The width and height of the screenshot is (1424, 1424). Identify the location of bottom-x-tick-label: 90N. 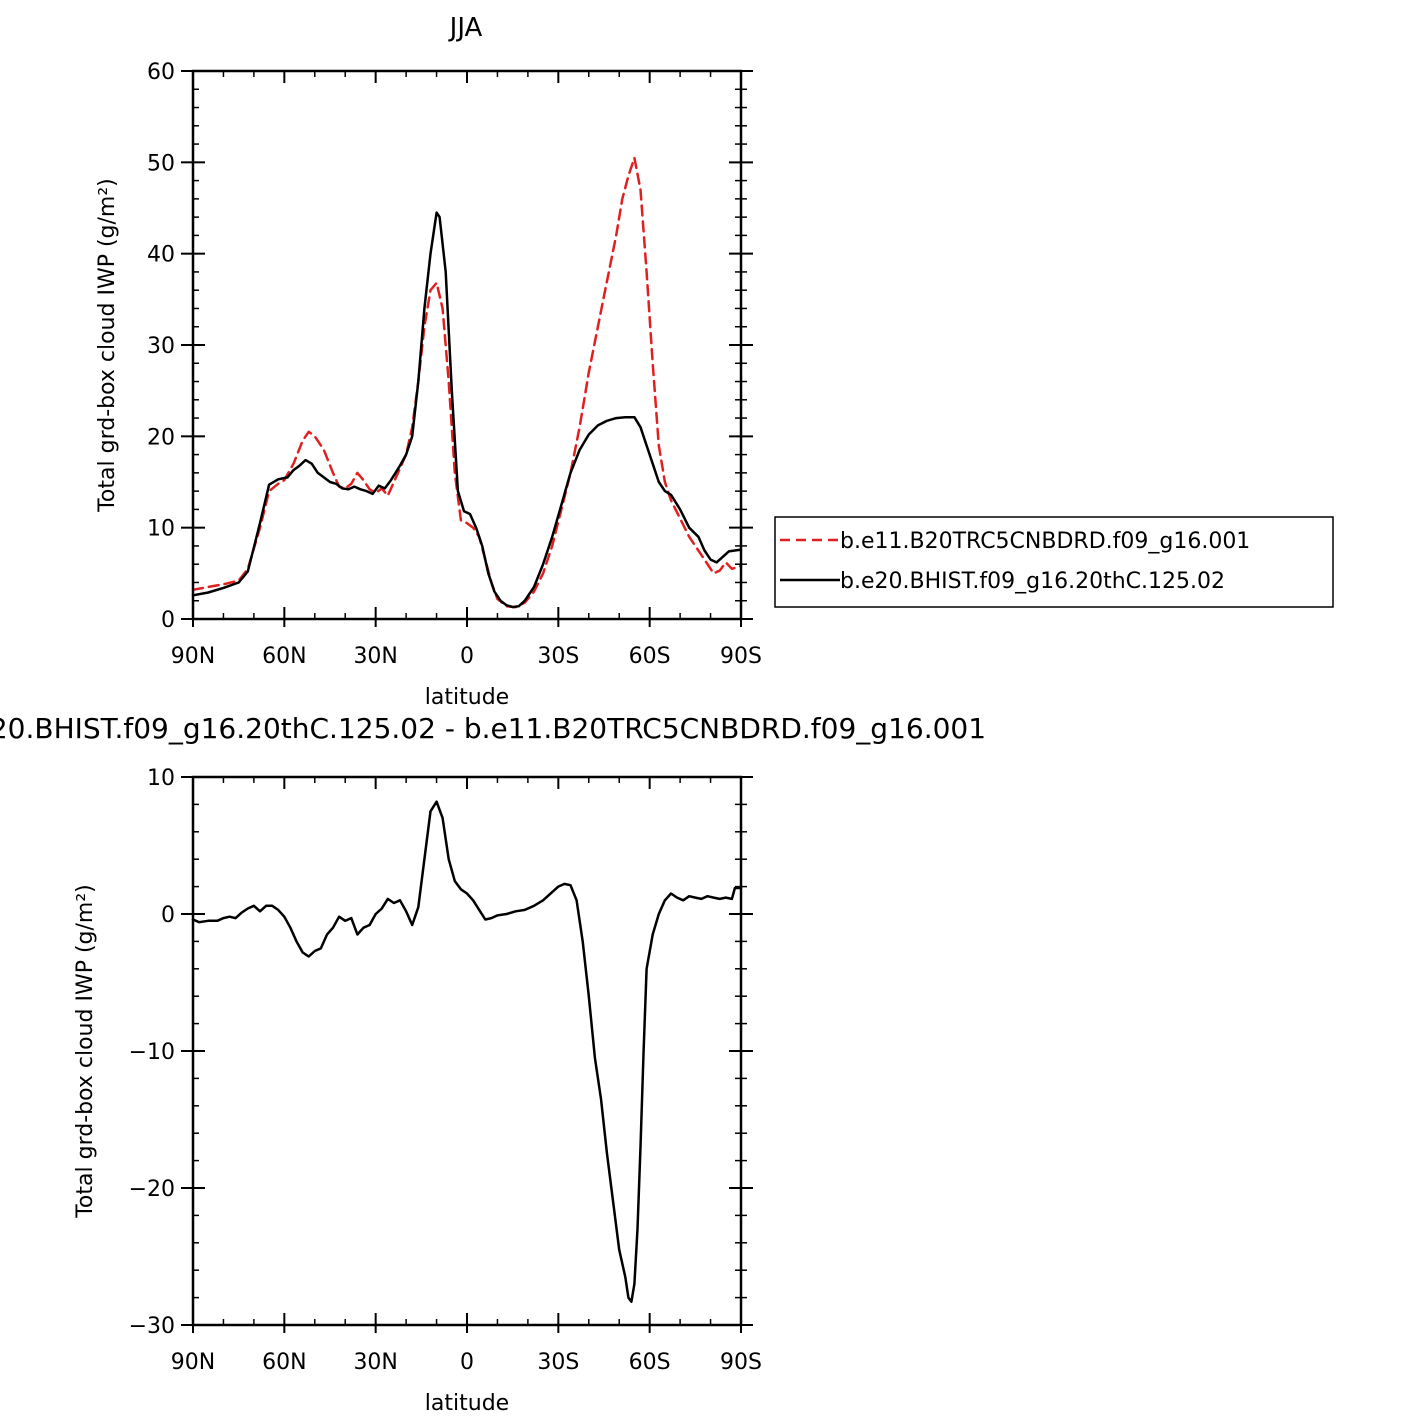
(193, 1362).